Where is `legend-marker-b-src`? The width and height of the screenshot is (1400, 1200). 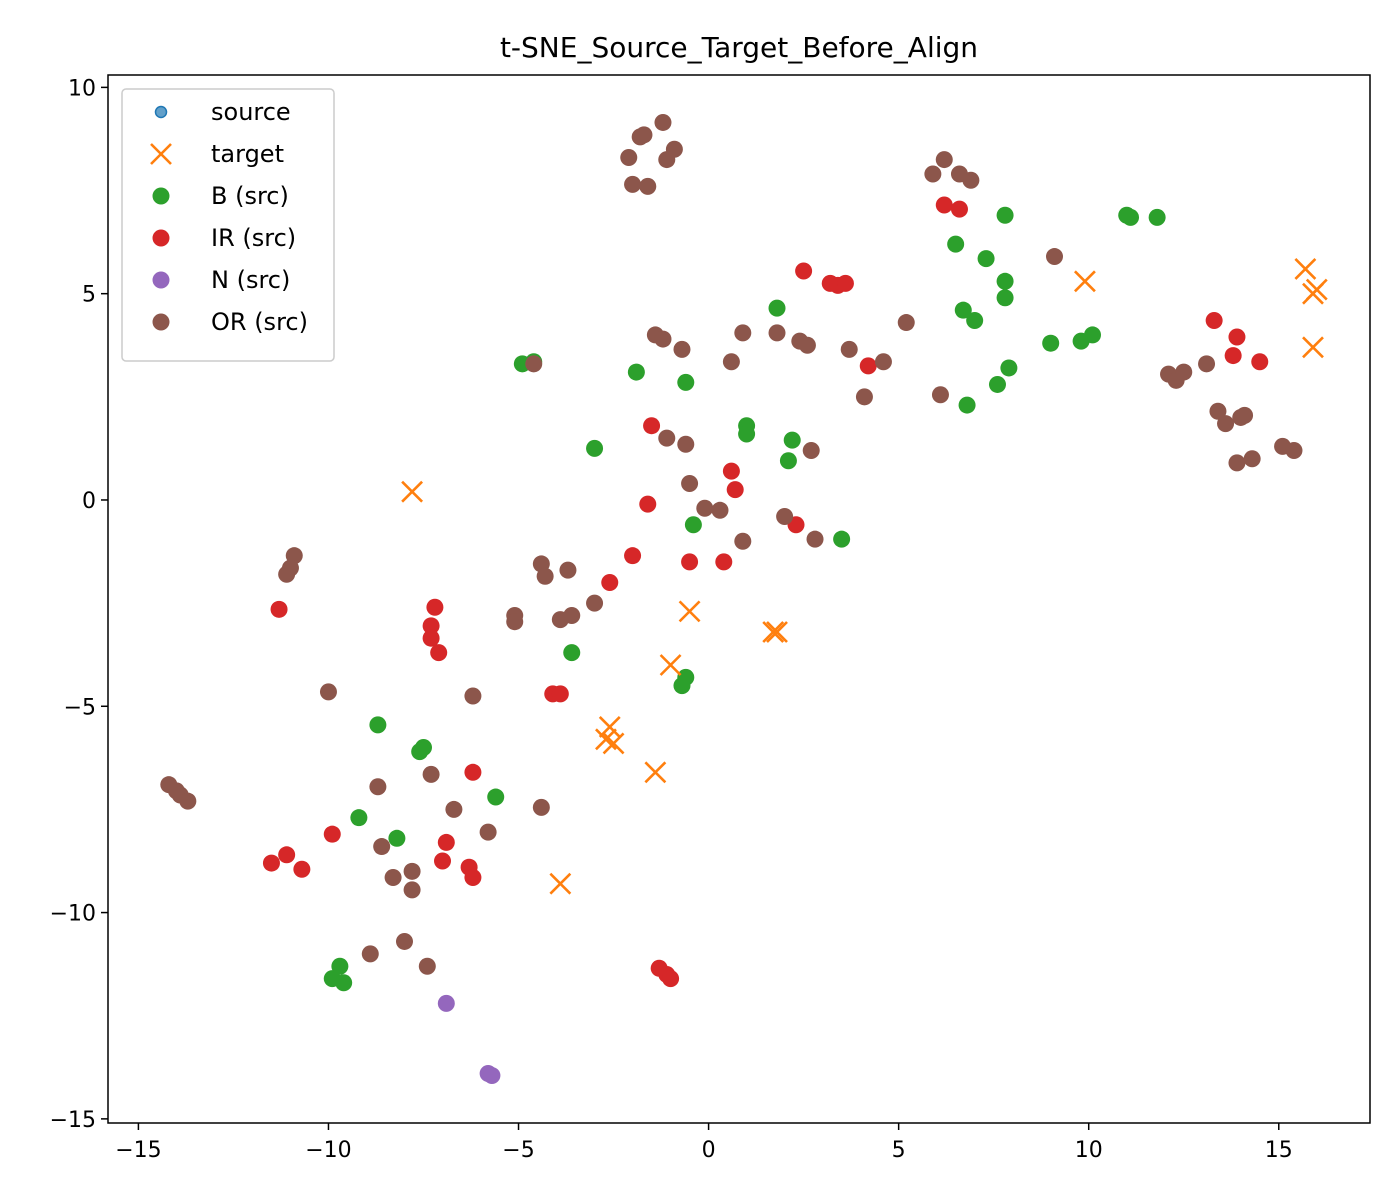 legend-marker-b-src is located at coordinates (161, 196).